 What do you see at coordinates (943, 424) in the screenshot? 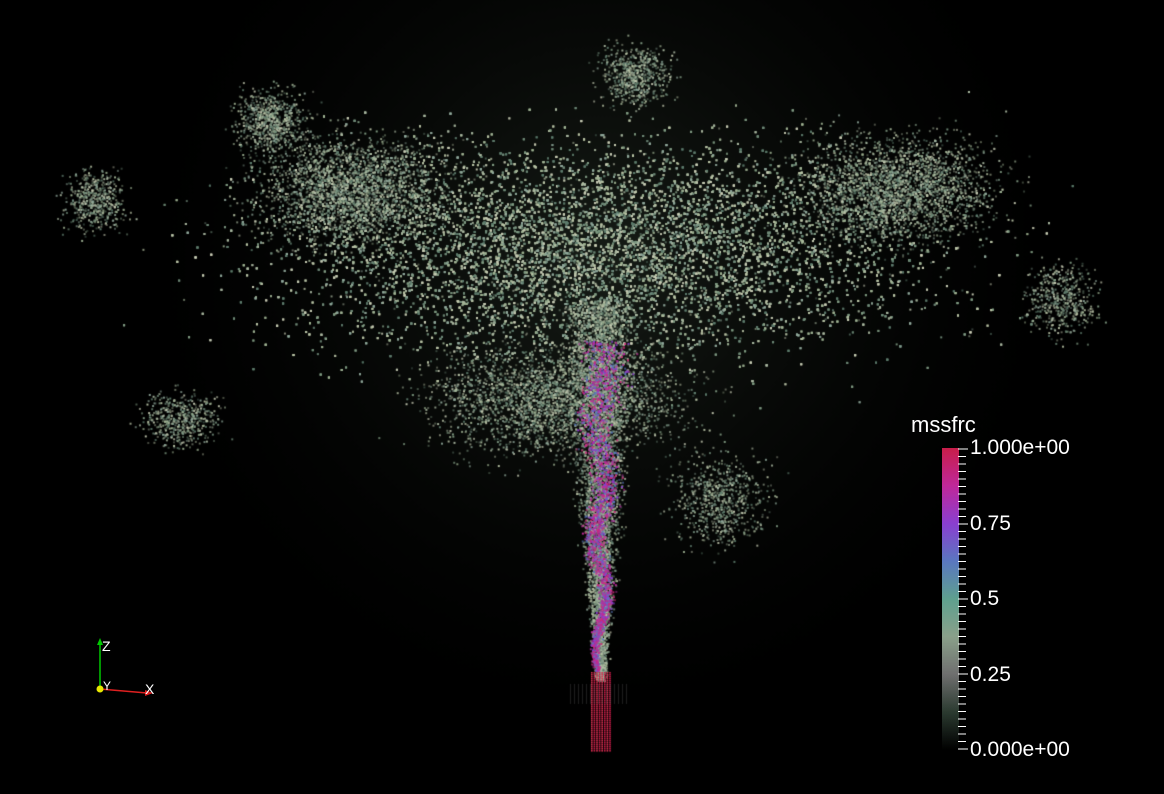
I see `legend-title: mssfrc` at bounding box center [943, 424].